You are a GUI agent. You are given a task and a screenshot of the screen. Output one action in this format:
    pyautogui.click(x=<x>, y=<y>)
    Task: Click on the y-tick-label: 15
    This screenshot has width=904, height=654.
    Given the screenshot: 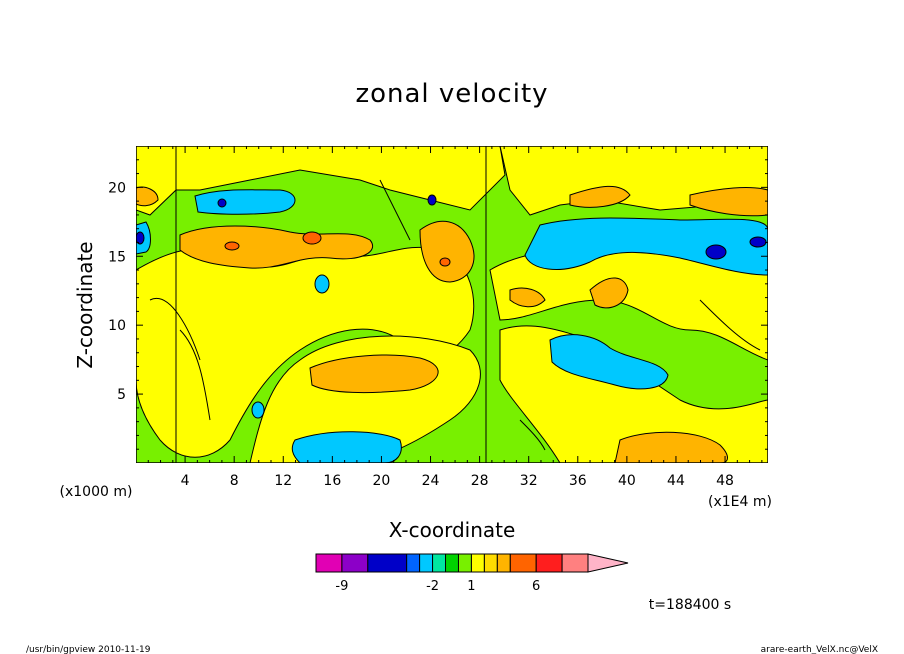 What is the action you would take?
    pyautogui.click(x=117, y=257)
    